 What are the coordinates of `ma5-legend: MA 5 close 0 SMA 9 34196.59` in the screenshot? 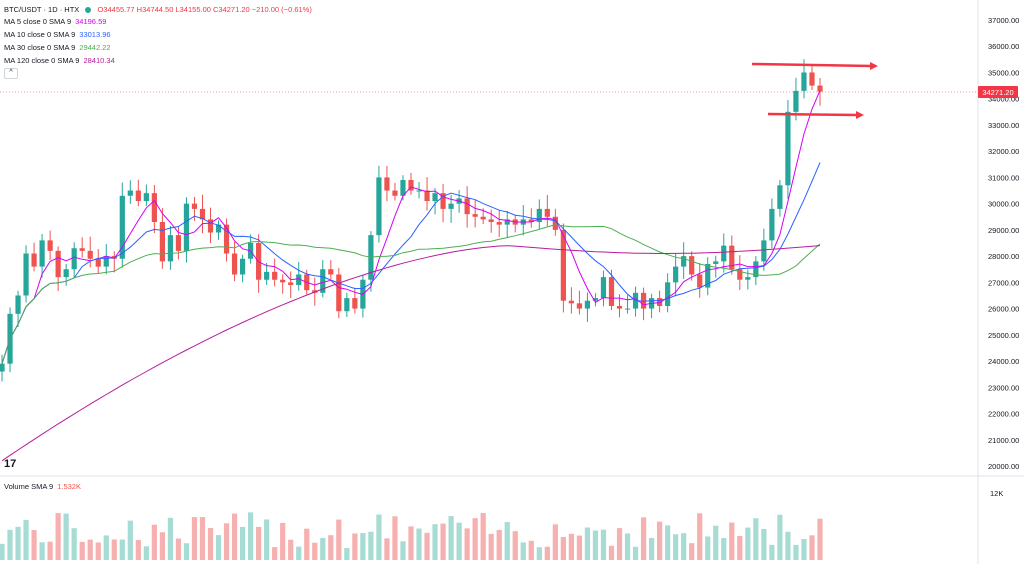 It's located at (55, 21).